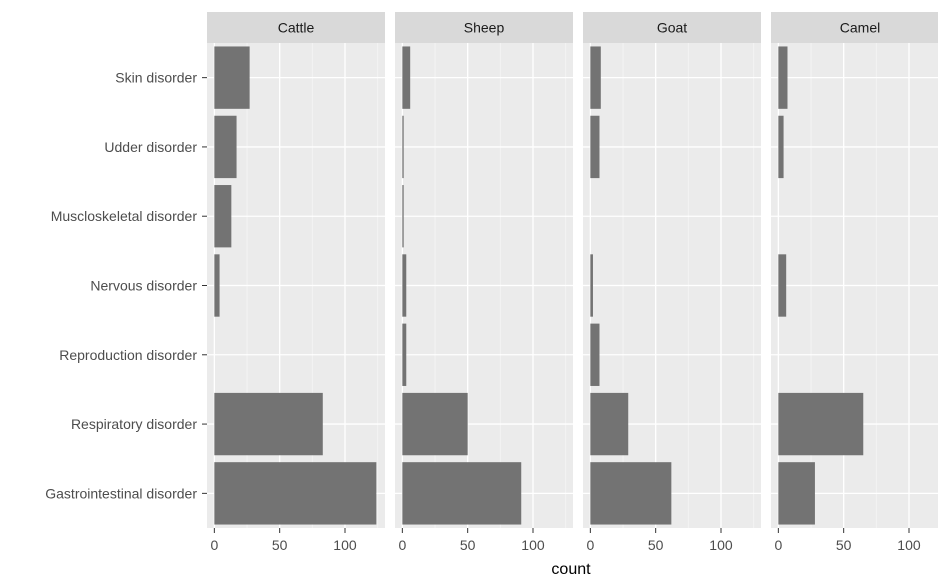  I want to click on bar-camel-nervous-disorder, so click(782, 285).